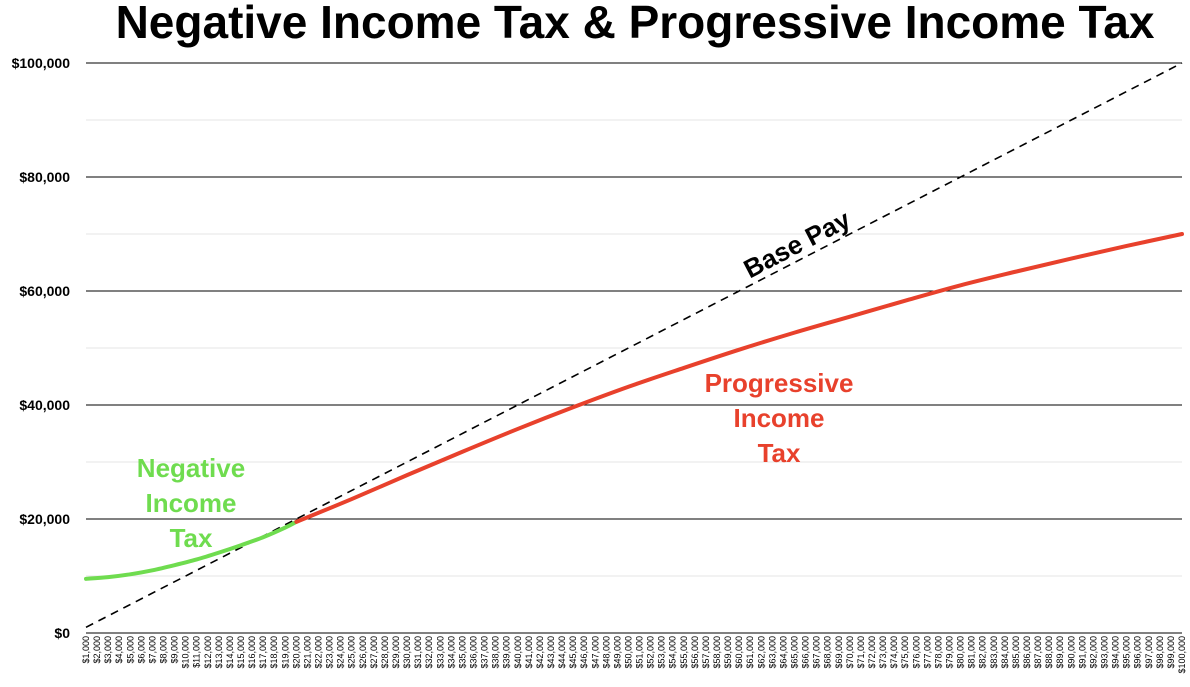  Describe the element at coordinates (1071, 652) in the screenshot. I see `x-tick-label: $90,000` at that location.